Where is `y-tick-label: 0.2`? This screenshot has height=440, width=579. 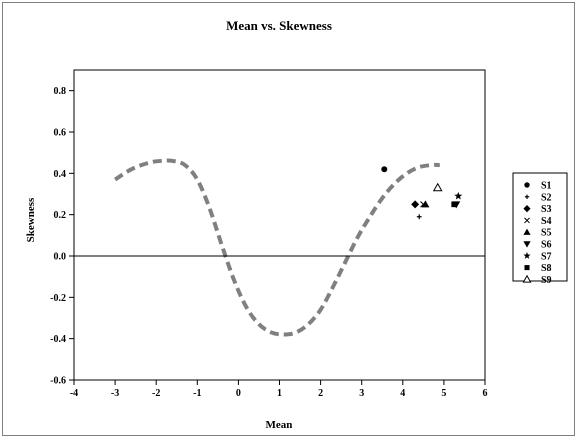 y-tick-label: 0.2 is located at coordinates (60, 215).